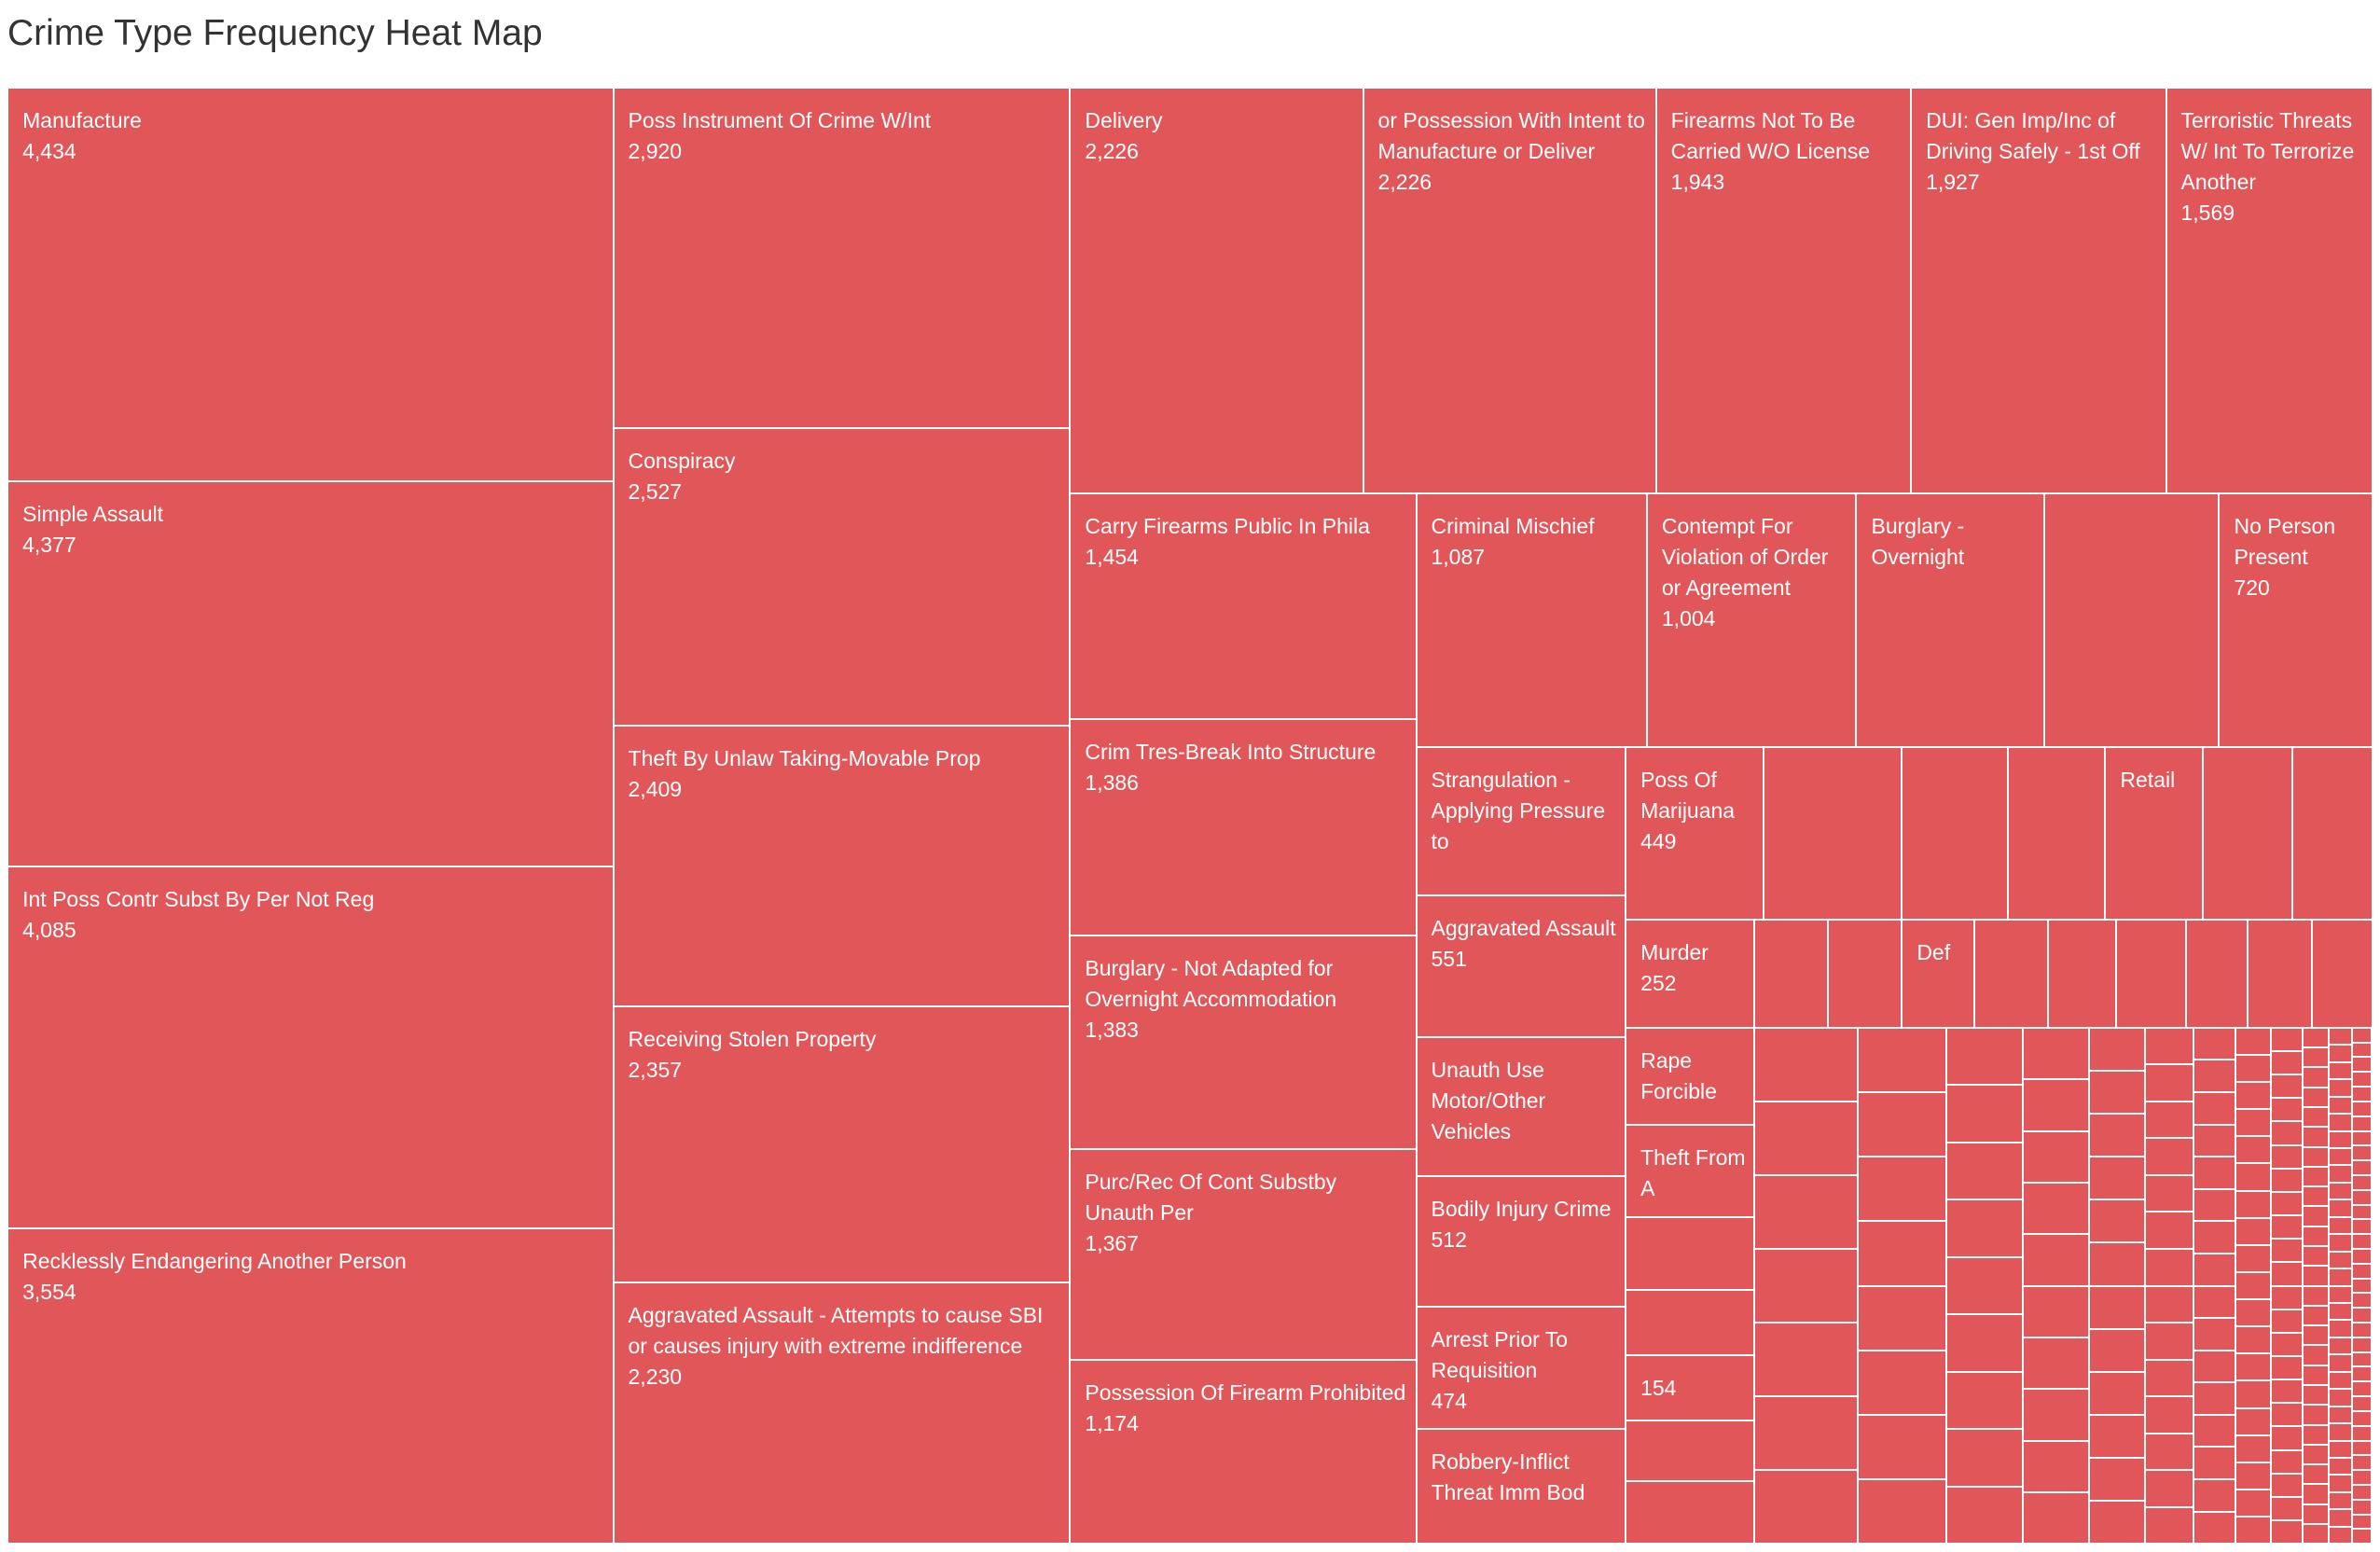 The image size is (2380, 1552). What do you see at coordinates (2296, 619) in the screenshot?
I see `treemap-cell: No Person Present 720` at bounding box center [2296, 619].